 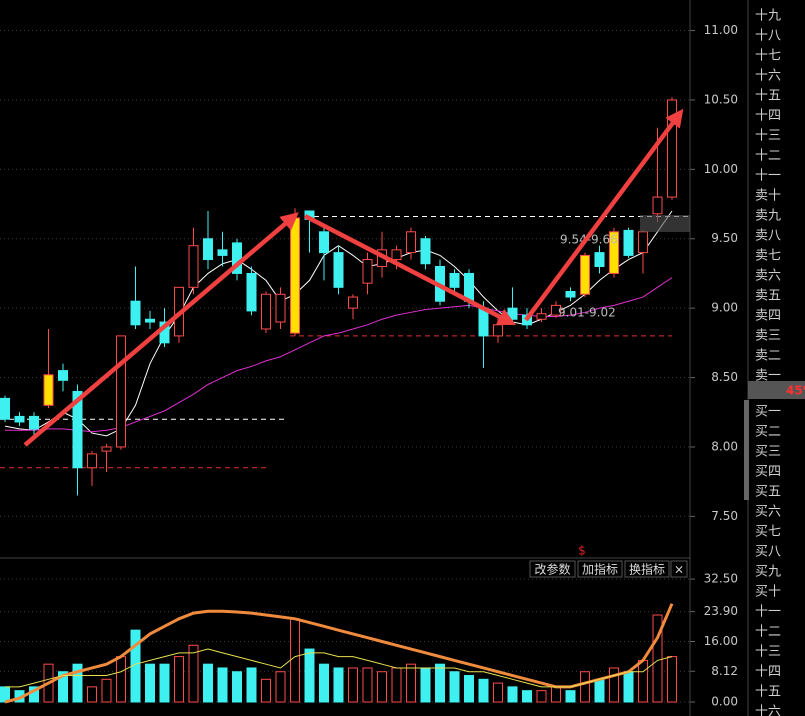 I want to click on ma-line, so click(x=339, y=668).